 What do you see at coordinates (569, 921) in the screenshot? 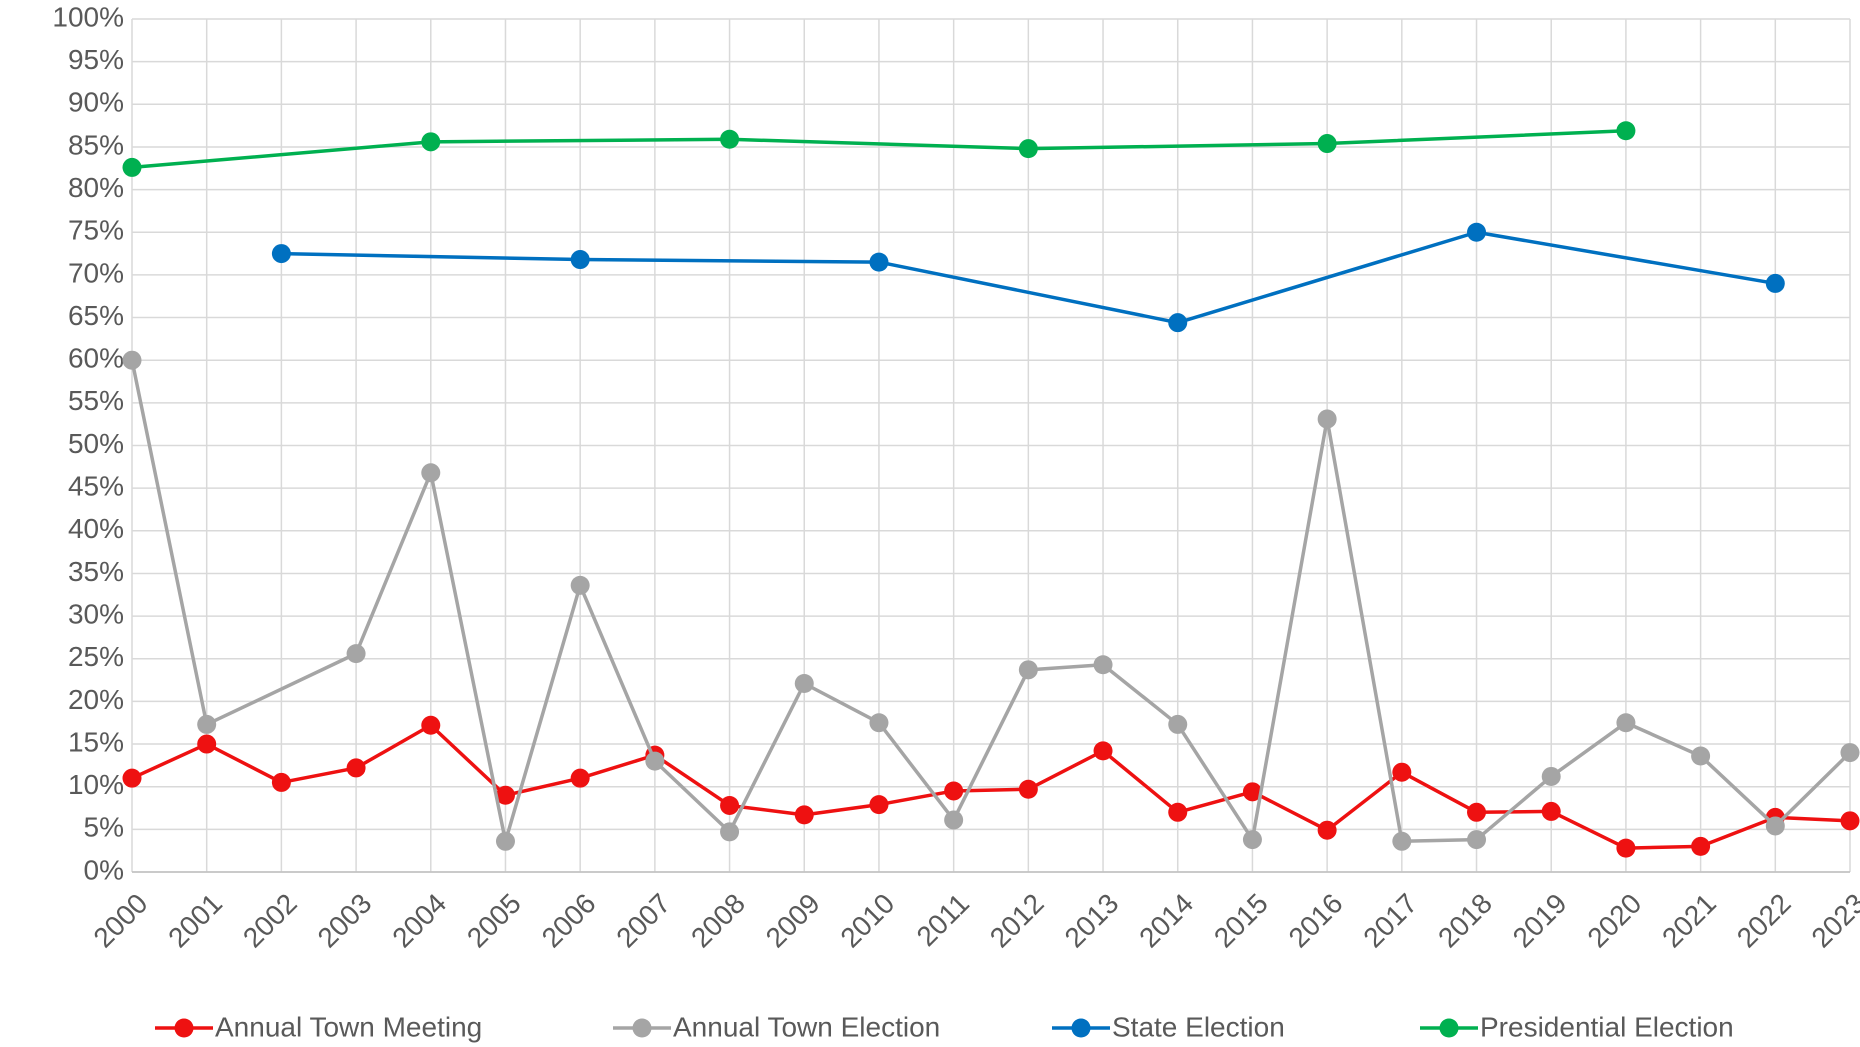
I see `x-tick-label: 2006` at bounding box center [569, 921].